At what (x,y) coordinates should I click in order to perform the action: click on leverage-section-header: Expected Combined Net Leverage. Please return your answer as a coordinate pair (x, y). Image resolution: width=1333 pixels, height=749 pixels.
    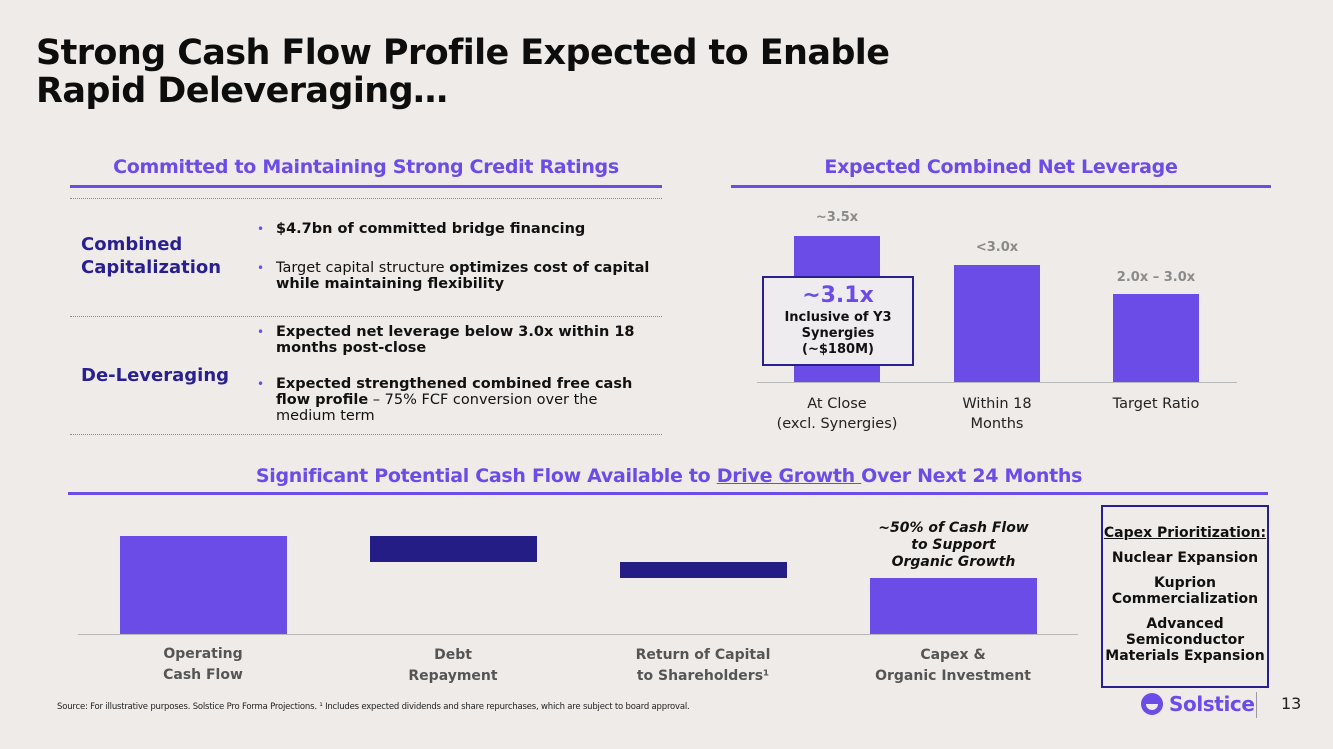
    Looking at the image, I should click on (1001, 167).